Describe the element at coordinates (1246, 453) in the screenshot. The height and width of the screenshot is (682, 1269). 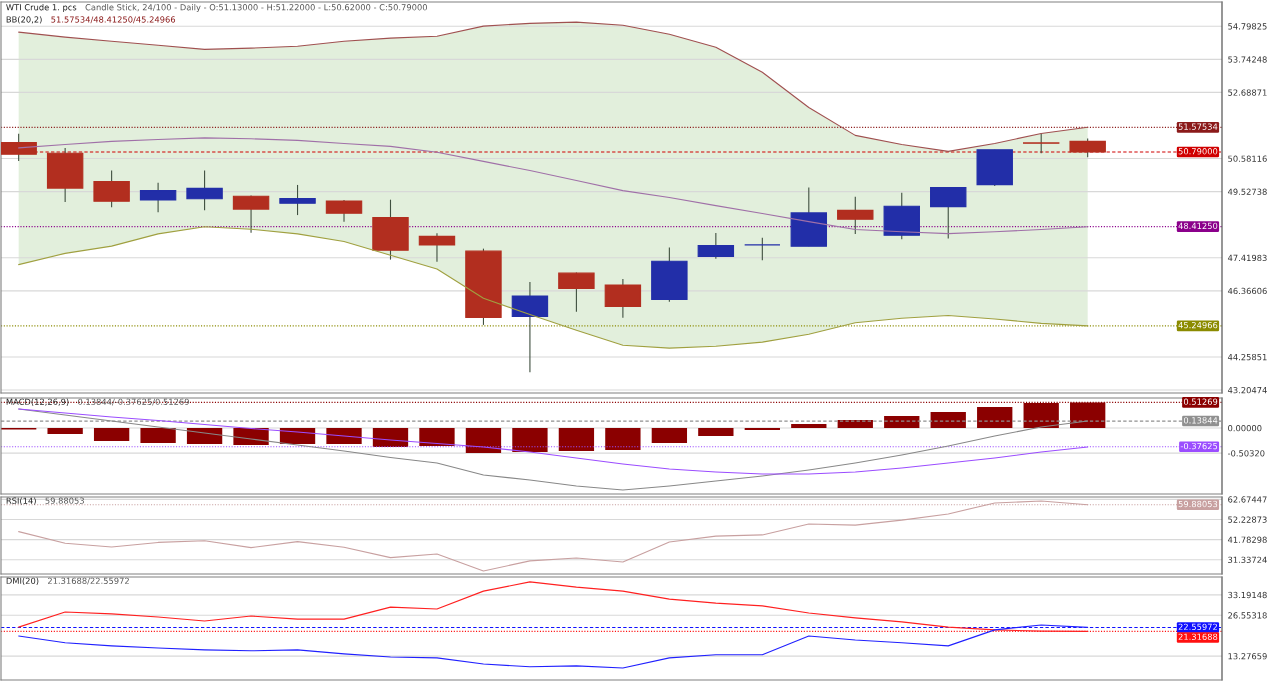
I see `y-tick-label: -0.50320` at that location.